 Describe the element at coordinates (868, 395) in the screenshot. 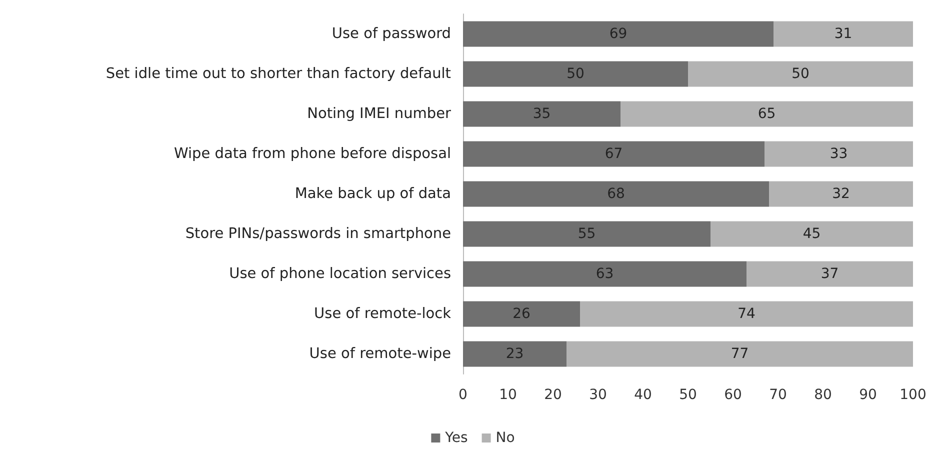

I see `x-tick-label: 90` at that location.